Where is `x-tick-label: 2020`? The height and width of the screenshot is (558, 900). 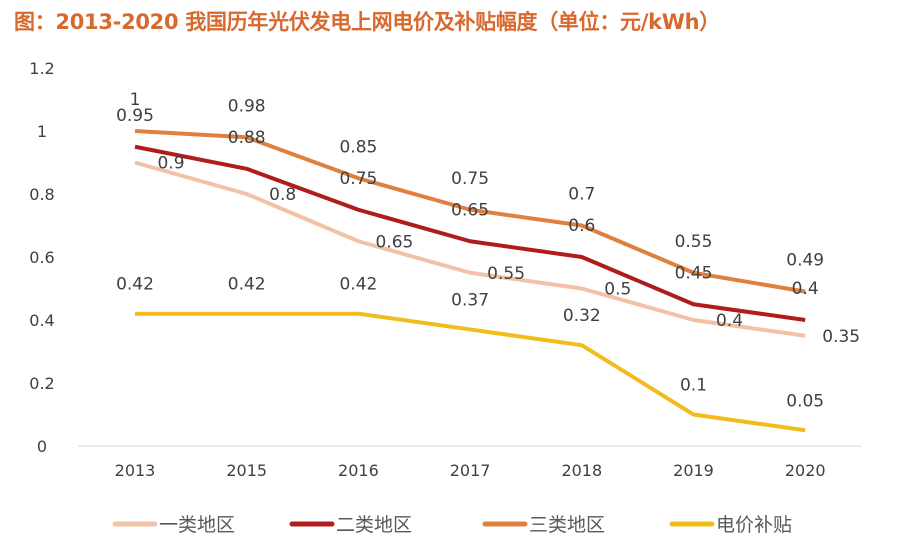
x-tick-label: 2020 is located at coordinates (805, 470).